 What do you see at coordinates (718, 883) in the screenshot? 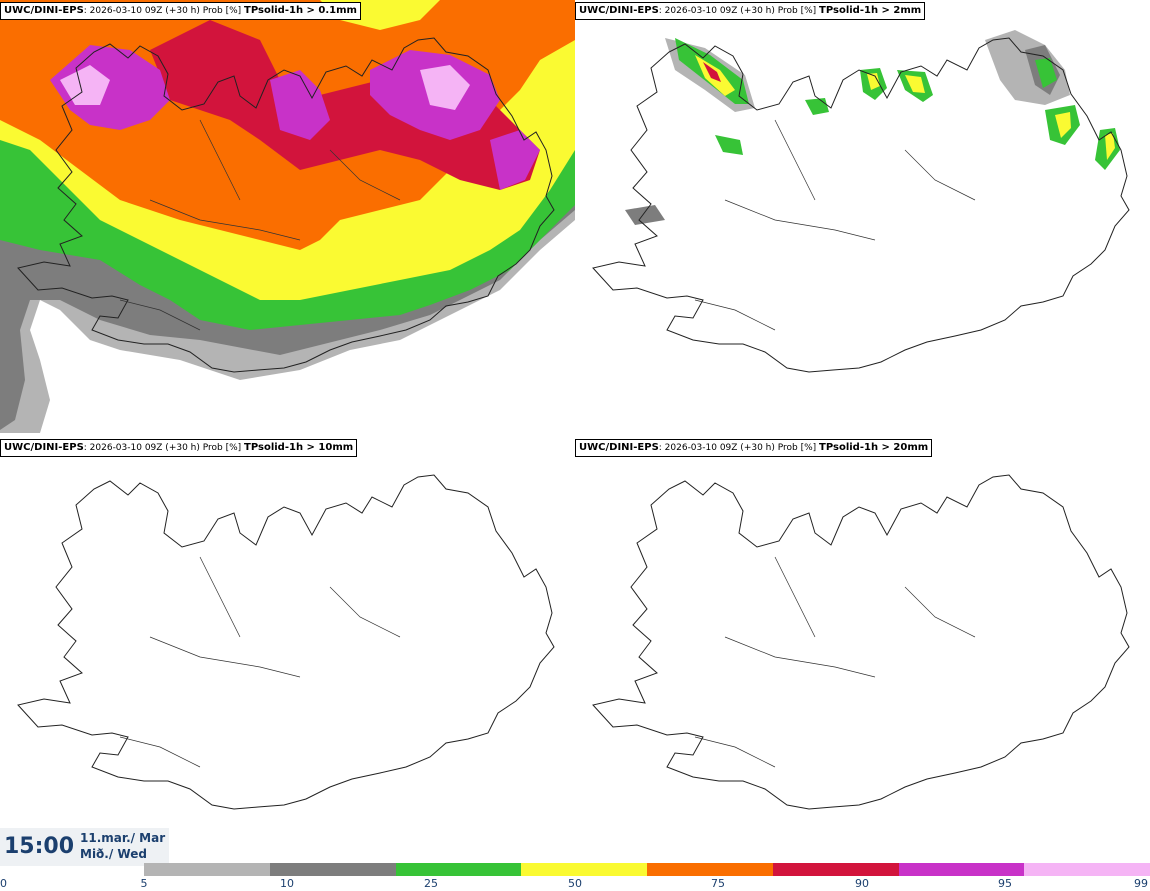
I see `colorbar-tick-label: 75` at bounding box center [718, 883].